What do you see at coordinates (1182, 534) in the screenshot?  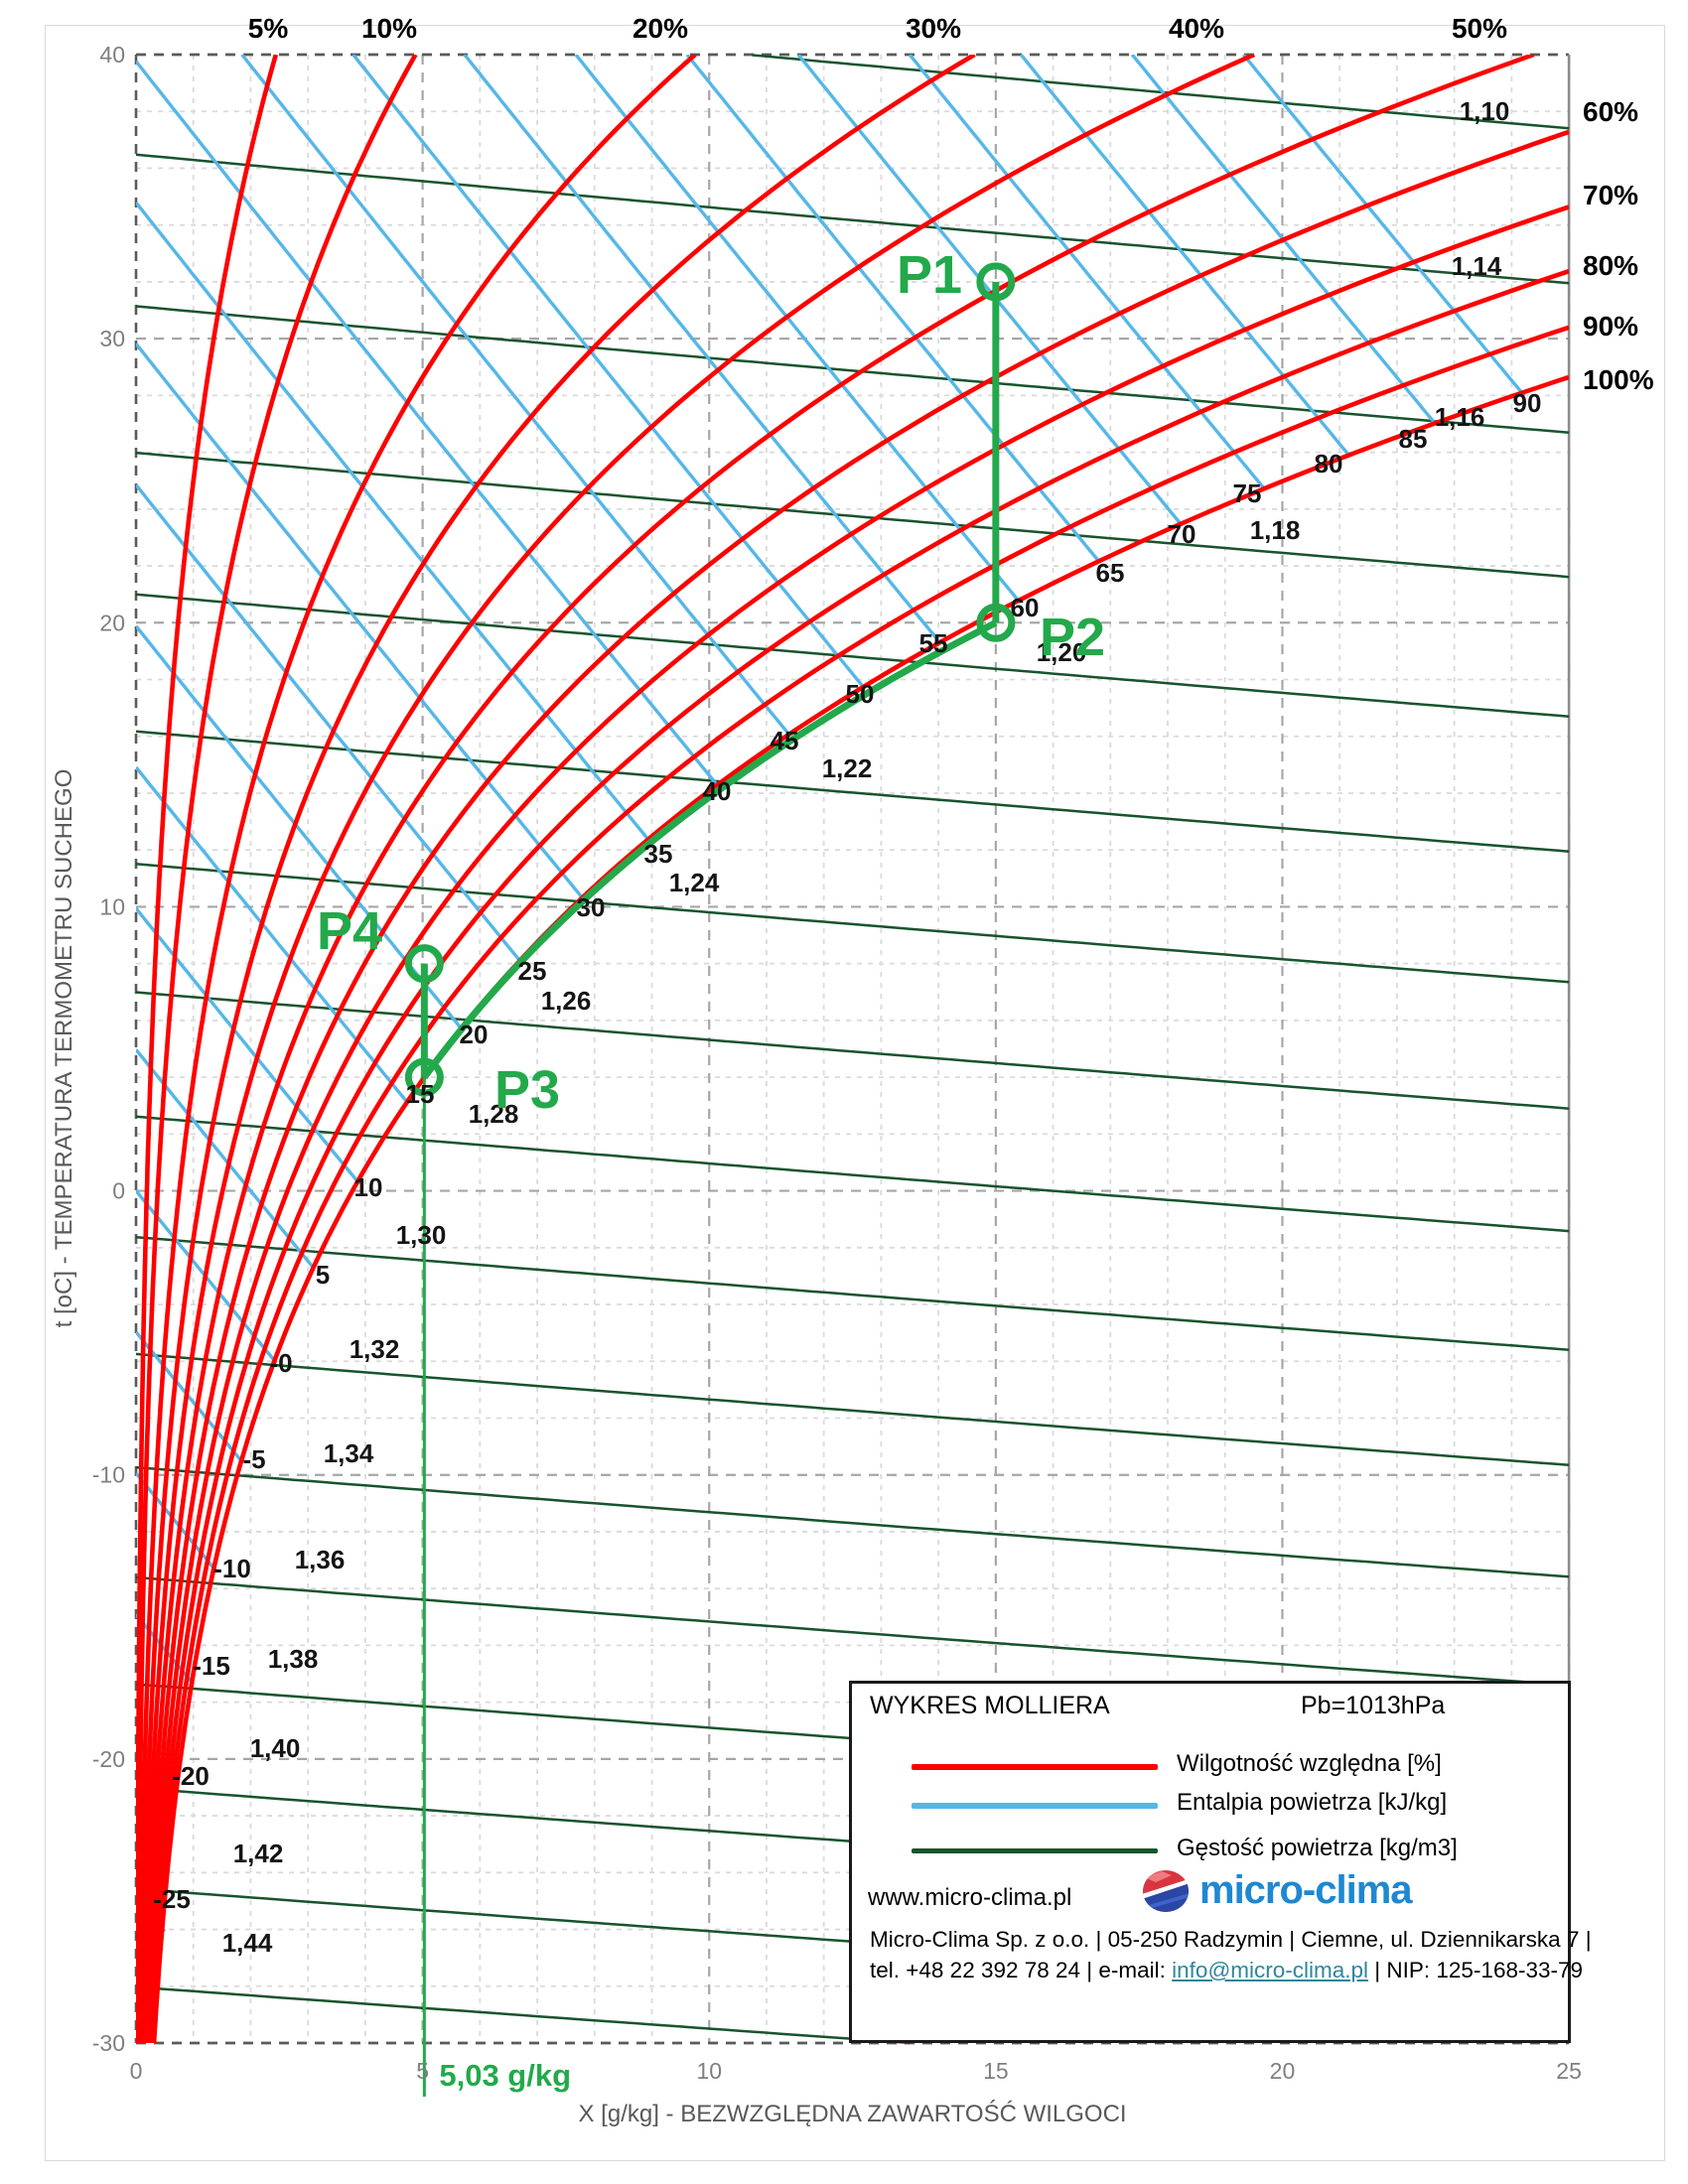 I see `enthalpy-label: 70` at bounding box center [1182, 534].